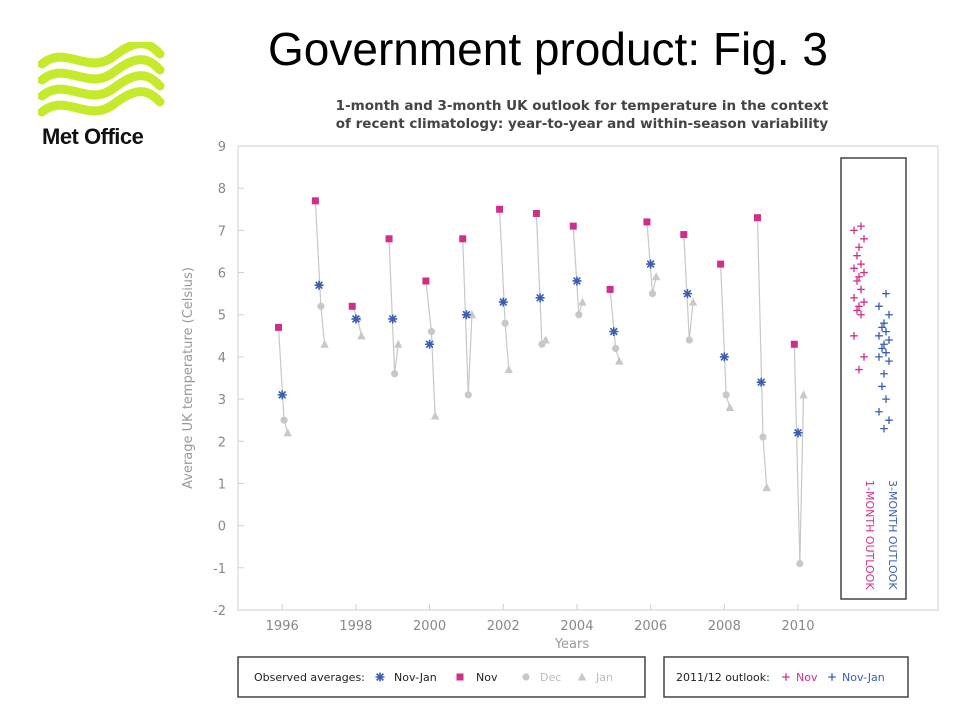 This screenshot has width=960, height=720. What do you see at coordinates (222, 400) in the screenshot?
I see `y-tick-label: 3` at bounding box center [222, 400].